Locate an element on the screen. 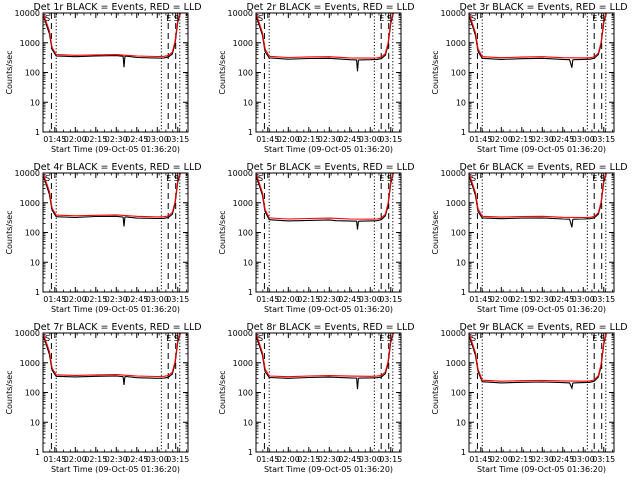 Image resolution: width=640 pixels, height=480 pixels. panel-title: Det 2r BLACK = Events, RED = LLD is located at coordinates (330, 7).